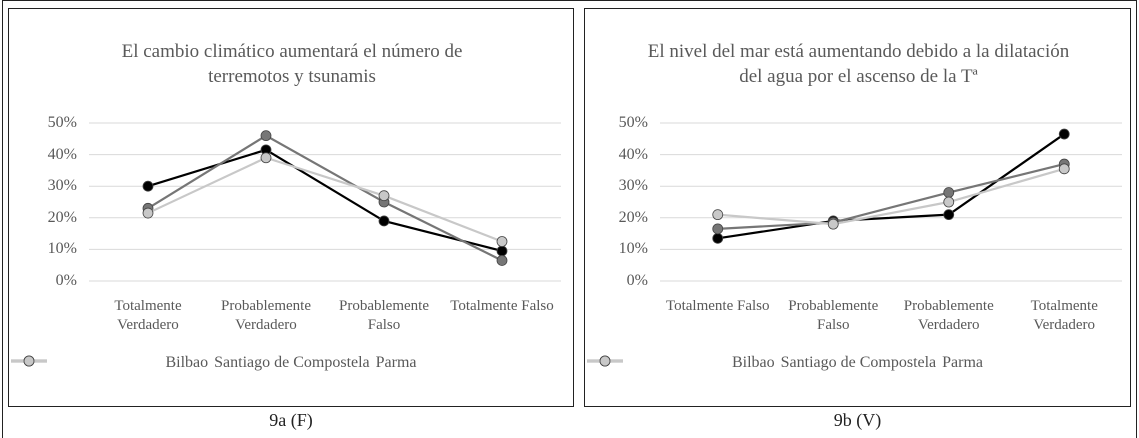 This screenshot has height=438, width=1139. I want to click on caption: 9a (F), so click(291, 420).